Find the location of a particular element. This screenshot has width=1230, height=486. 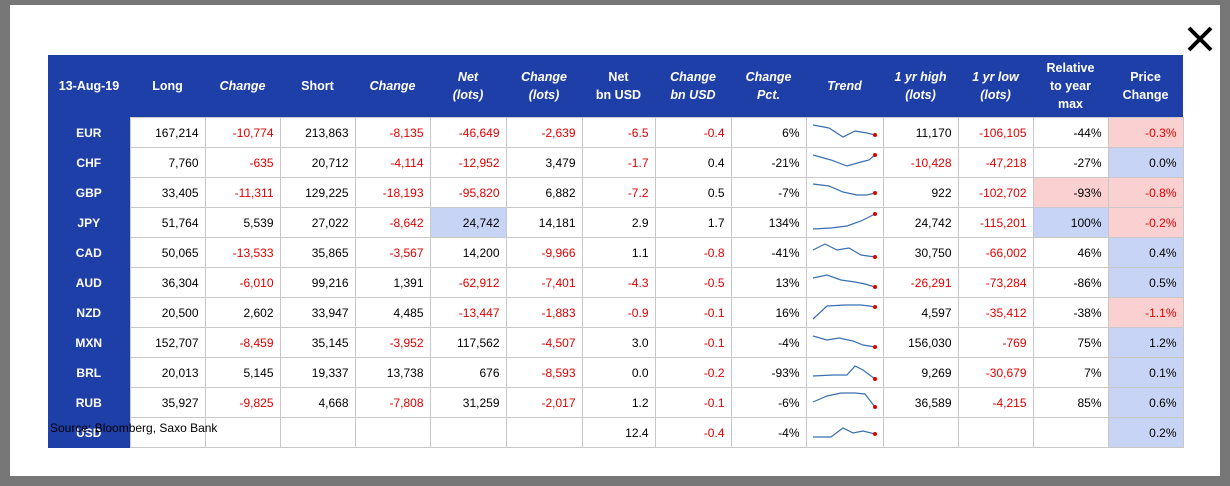

cell: 5,539 is located at coordinates (242, 222).